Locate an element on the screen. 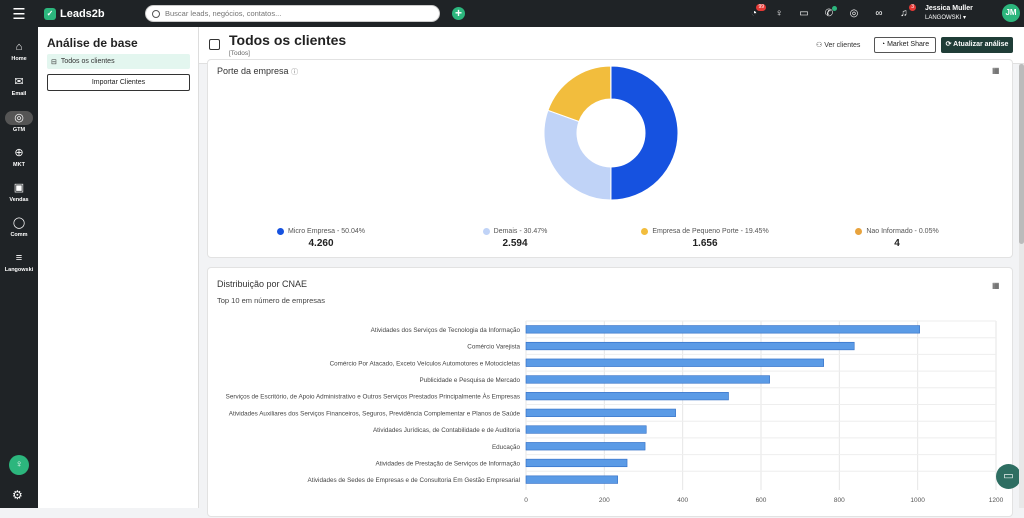 The width and height of the screenshot is (1024, 518). whatsapp-icon: ◎ is located at coordinates (854, 13).